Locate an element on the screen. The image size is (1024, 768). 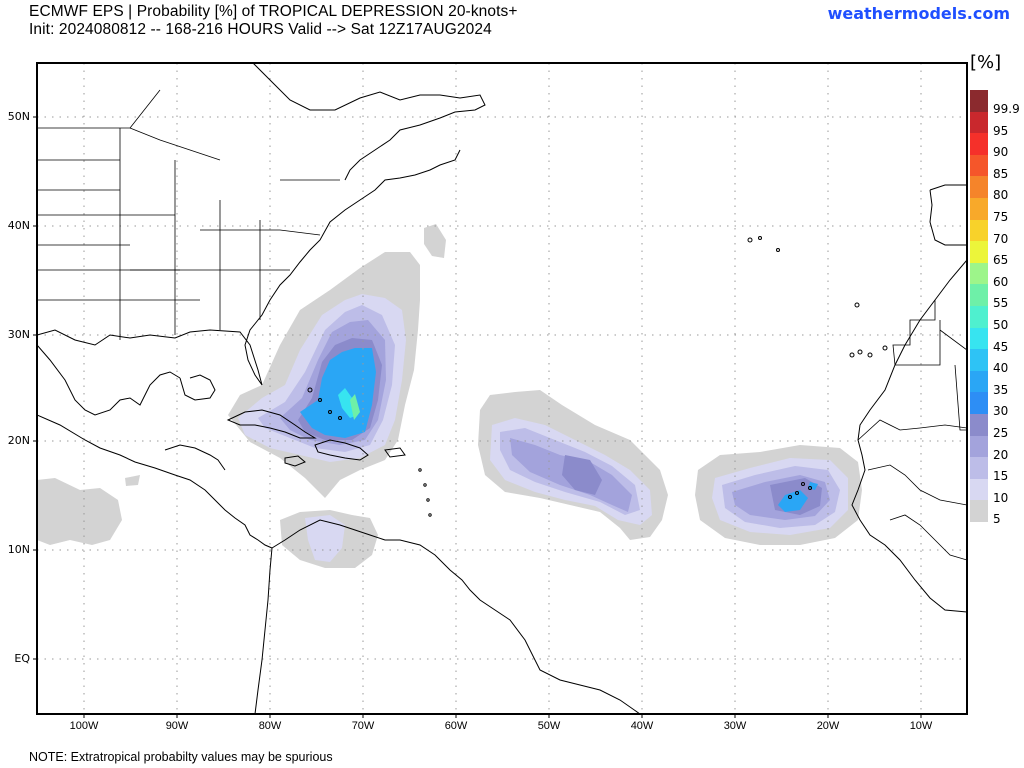
colorbar-label: 75 is located at coordinates (1001, 217).